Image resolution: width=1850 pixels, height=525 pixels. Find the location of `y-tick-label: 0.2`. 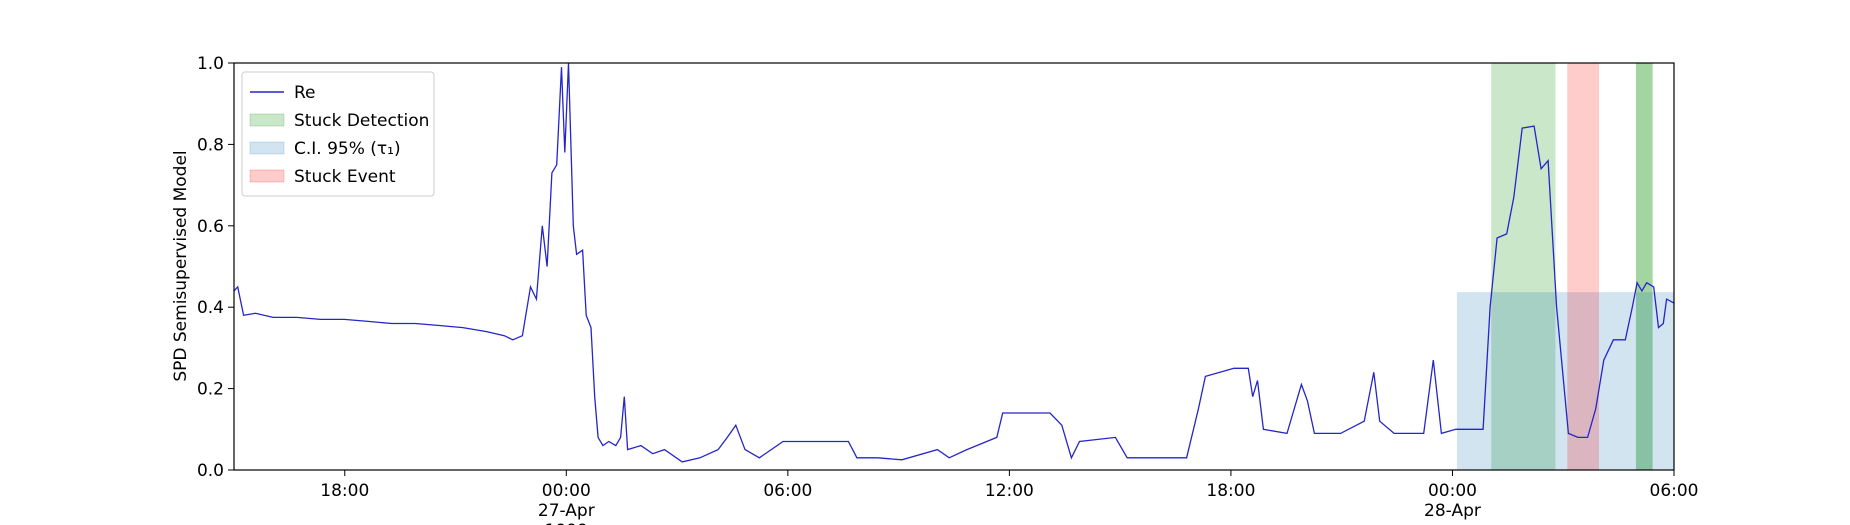

y-tick-label: 0.2 is located at coordinates (210, 390).